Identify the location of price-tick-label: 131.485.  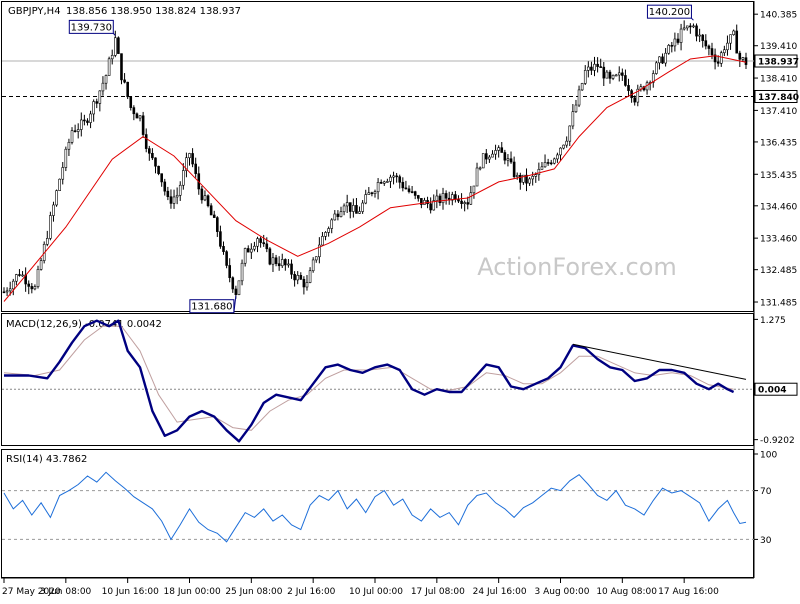
(778, 304).